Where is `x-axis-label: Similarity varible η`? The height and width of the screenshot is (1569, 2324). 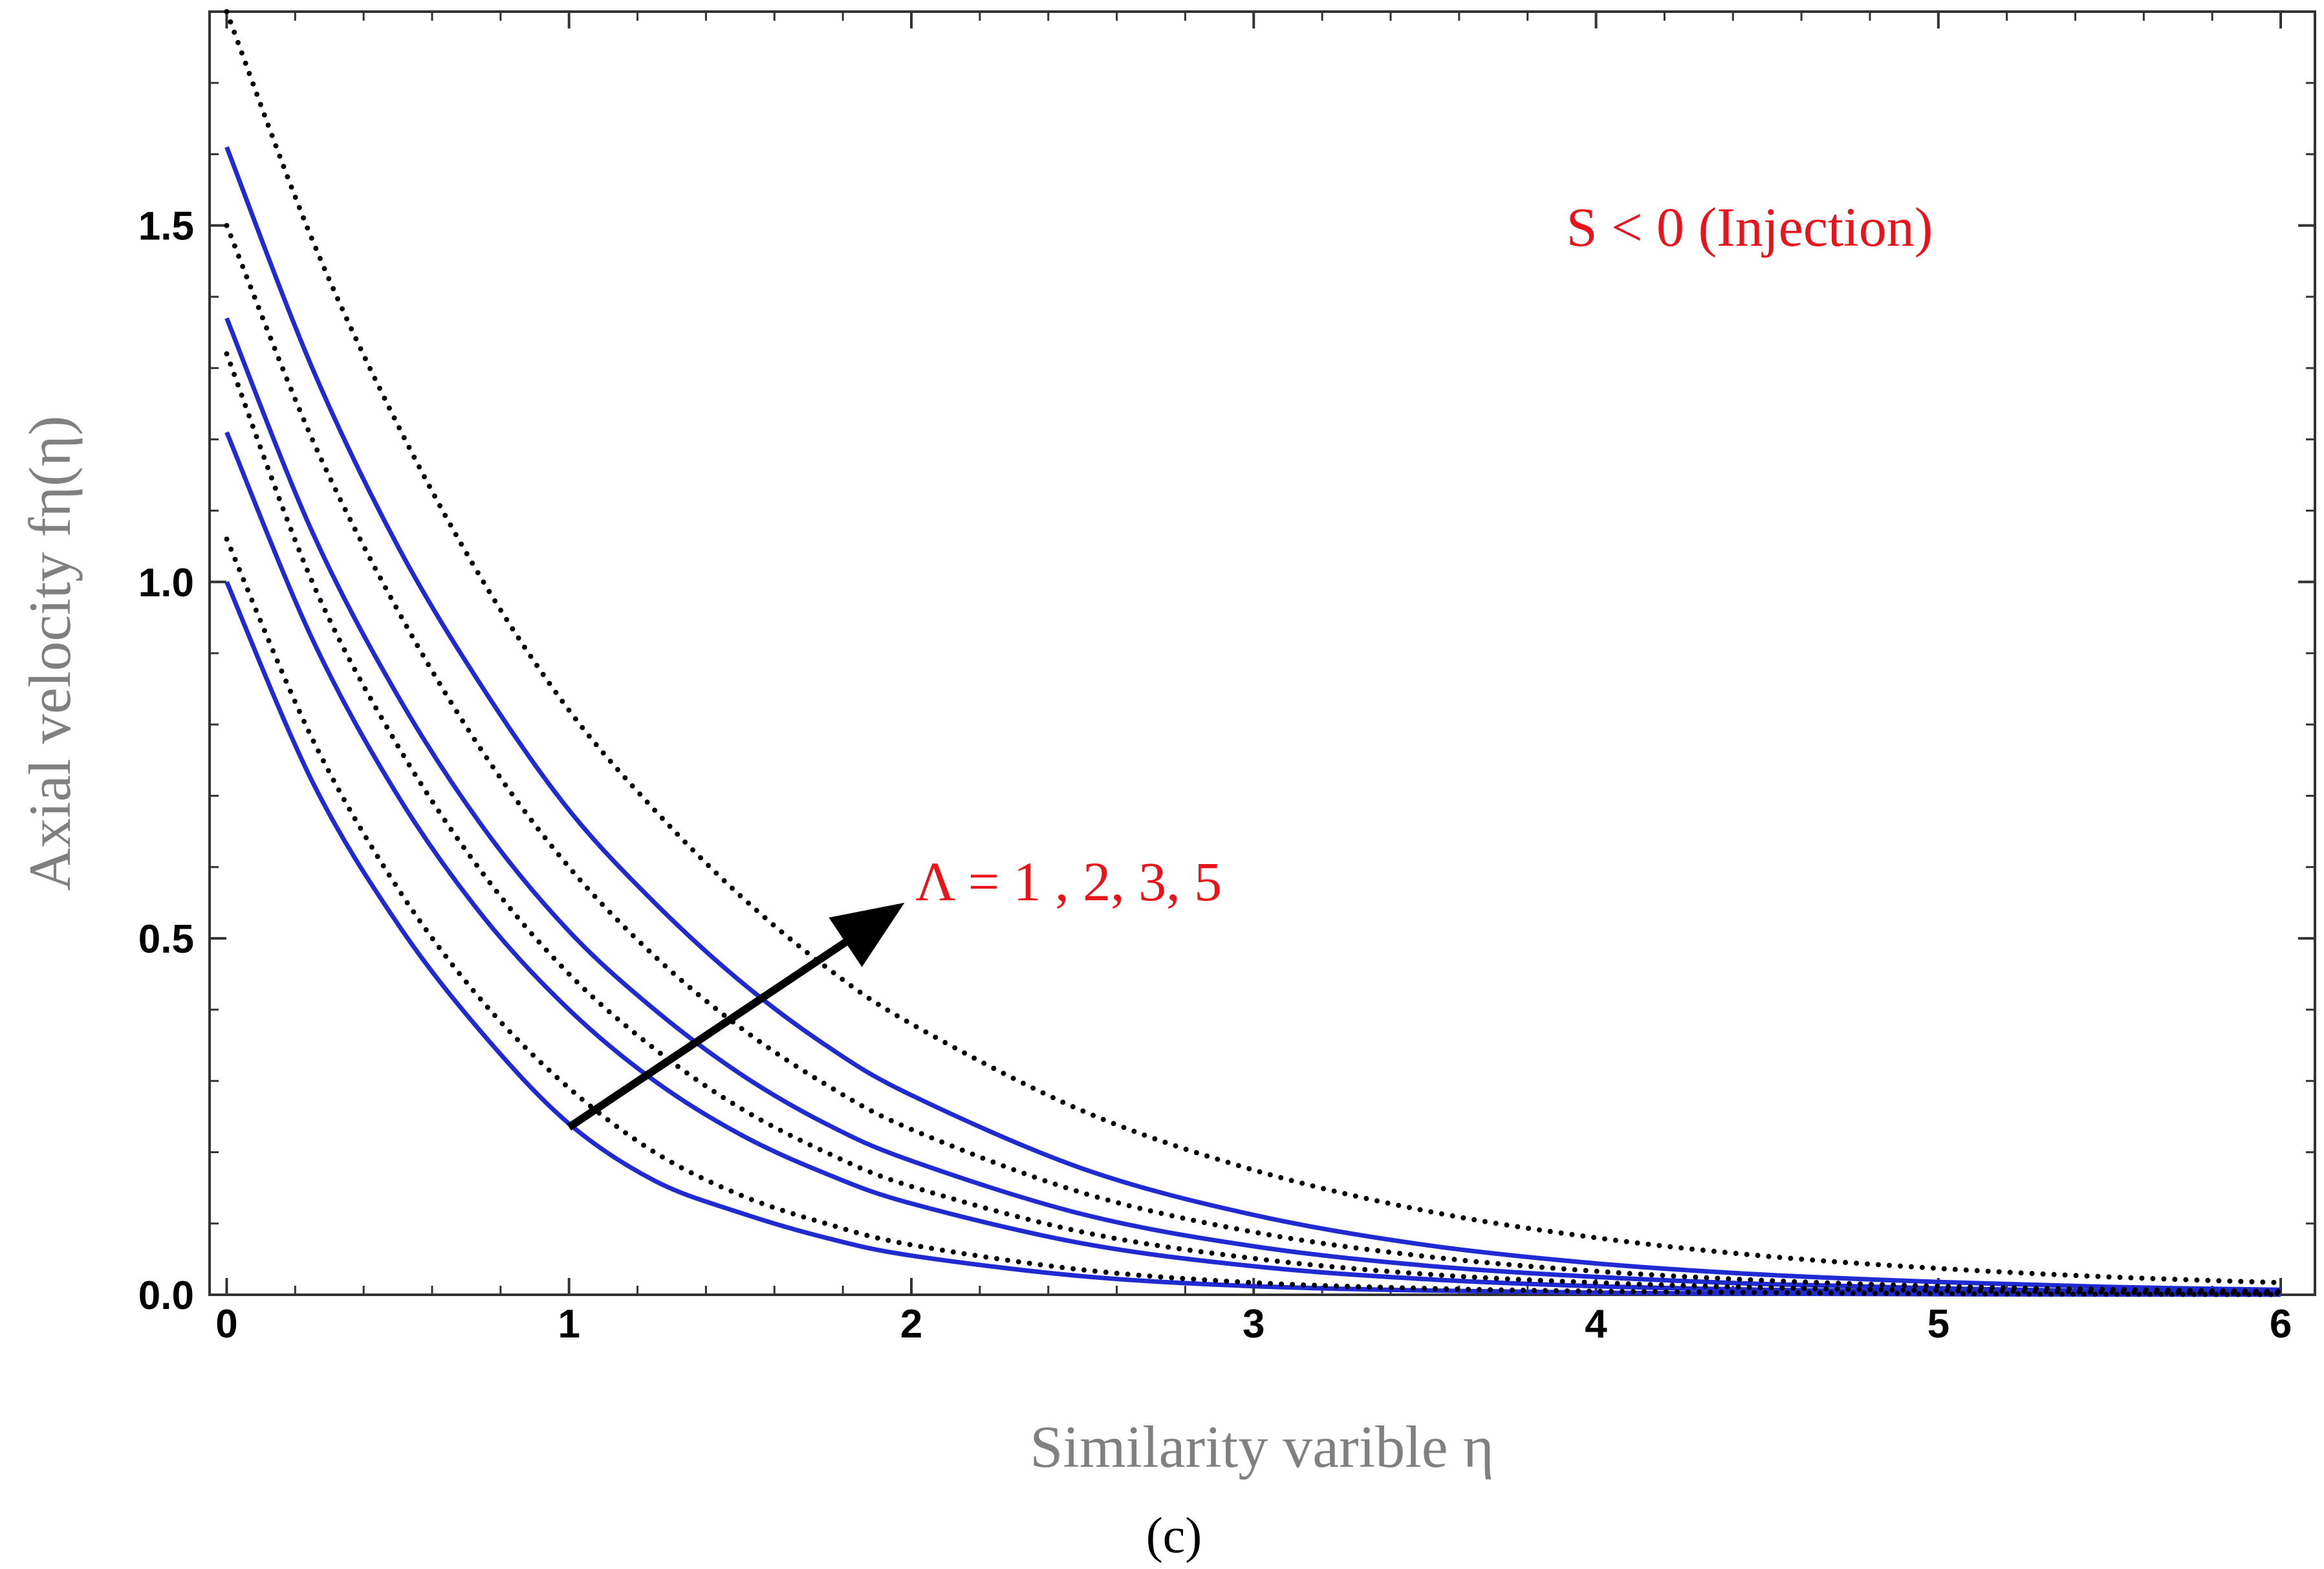
x-axis-label: Similarity varible η is located at coordinates (1262, 1447).